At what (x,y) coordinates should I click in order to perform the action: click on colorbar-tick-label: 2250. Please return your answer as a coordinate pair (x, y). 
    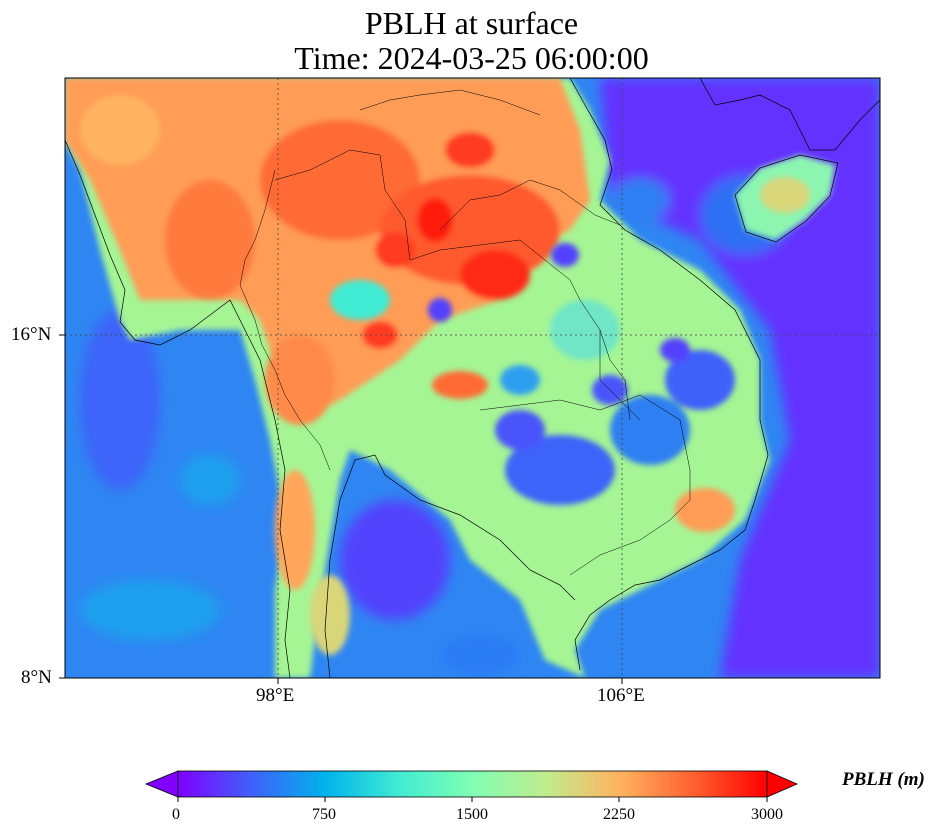
    Looking at the image, I should click on (619, 814).